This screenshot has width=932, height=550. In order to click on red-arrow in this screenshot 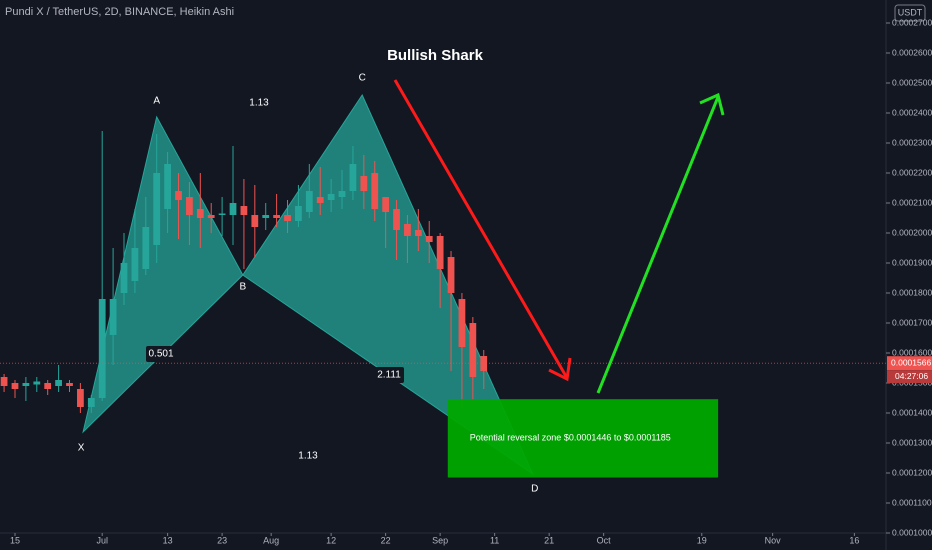, I will do `click(482, 230)`.